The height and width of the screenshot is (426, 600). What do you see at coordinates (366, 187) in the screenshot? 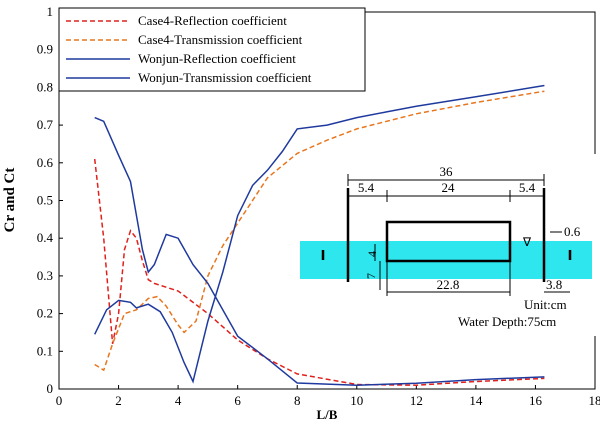
I see `dim-left-label: 5.4` at bounding box center [366, 187].